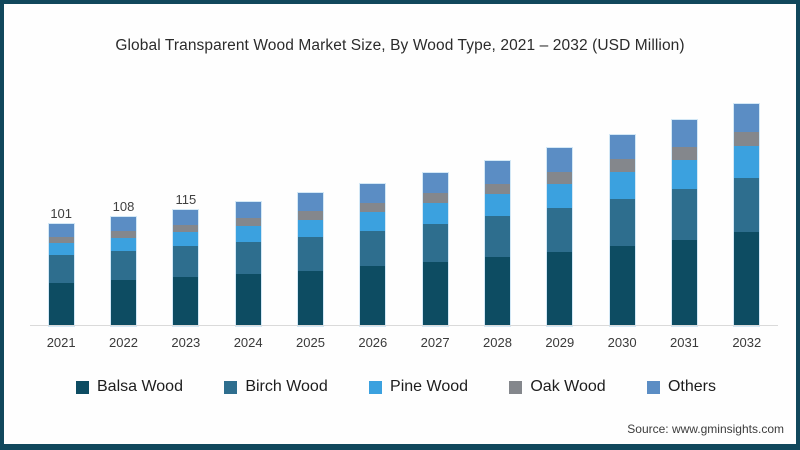  Describe the element at coordinates (373, 221) in the screenshot. I see `segment-pine-wood-2026` at that location.